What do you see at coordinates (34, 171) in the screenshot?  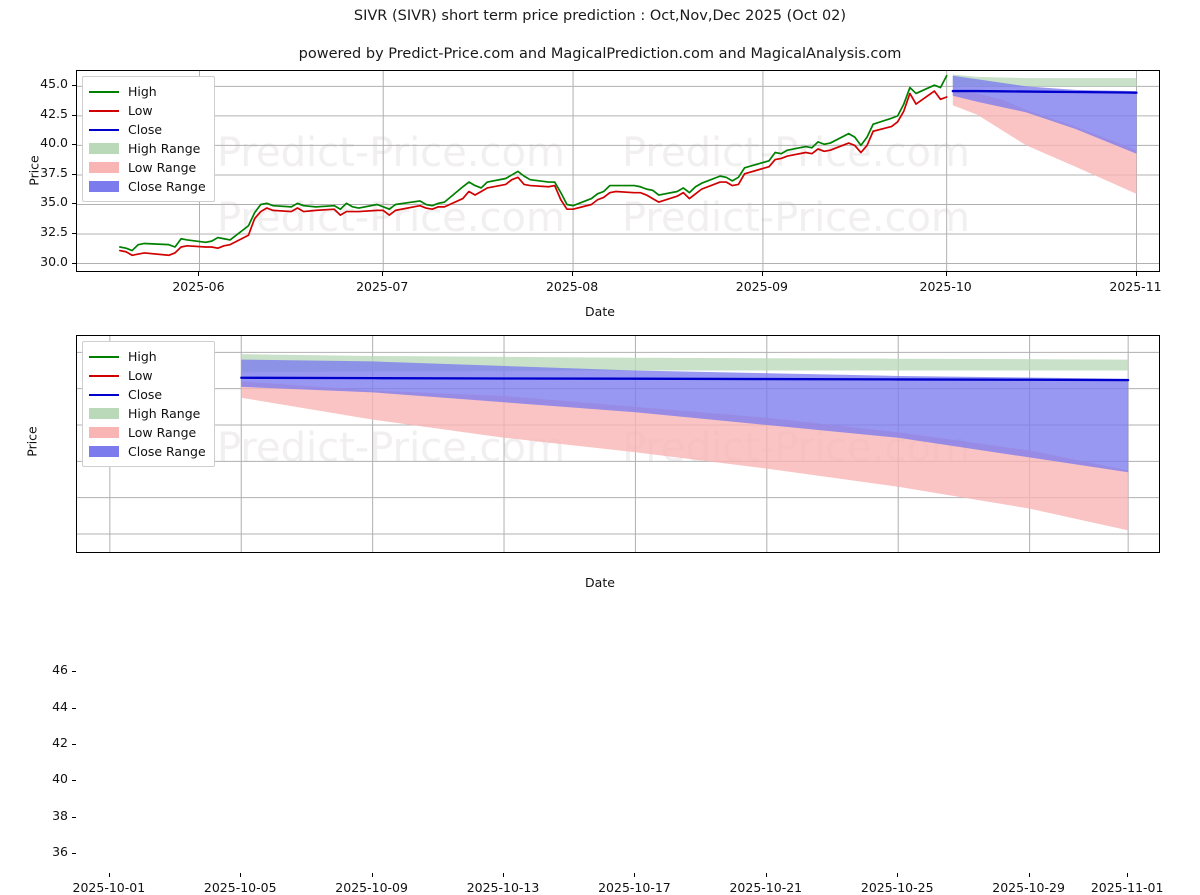 I see `top-chart-y-axis-label: Price` at bounding box center [34, 171].